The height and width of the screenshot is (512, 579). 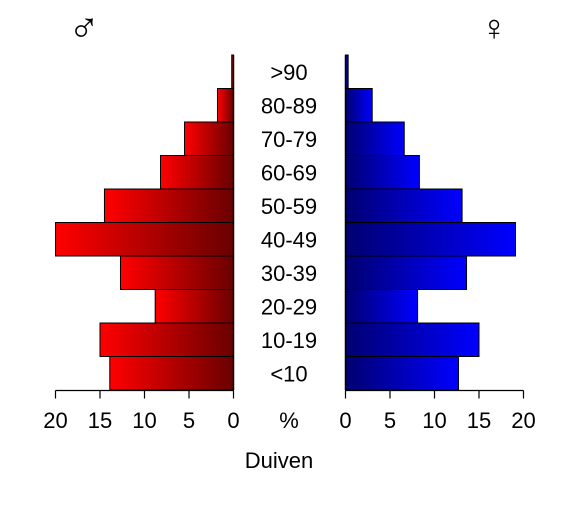 I want to click on male-axis-tick-label: 10, so click(x=144, y=420).